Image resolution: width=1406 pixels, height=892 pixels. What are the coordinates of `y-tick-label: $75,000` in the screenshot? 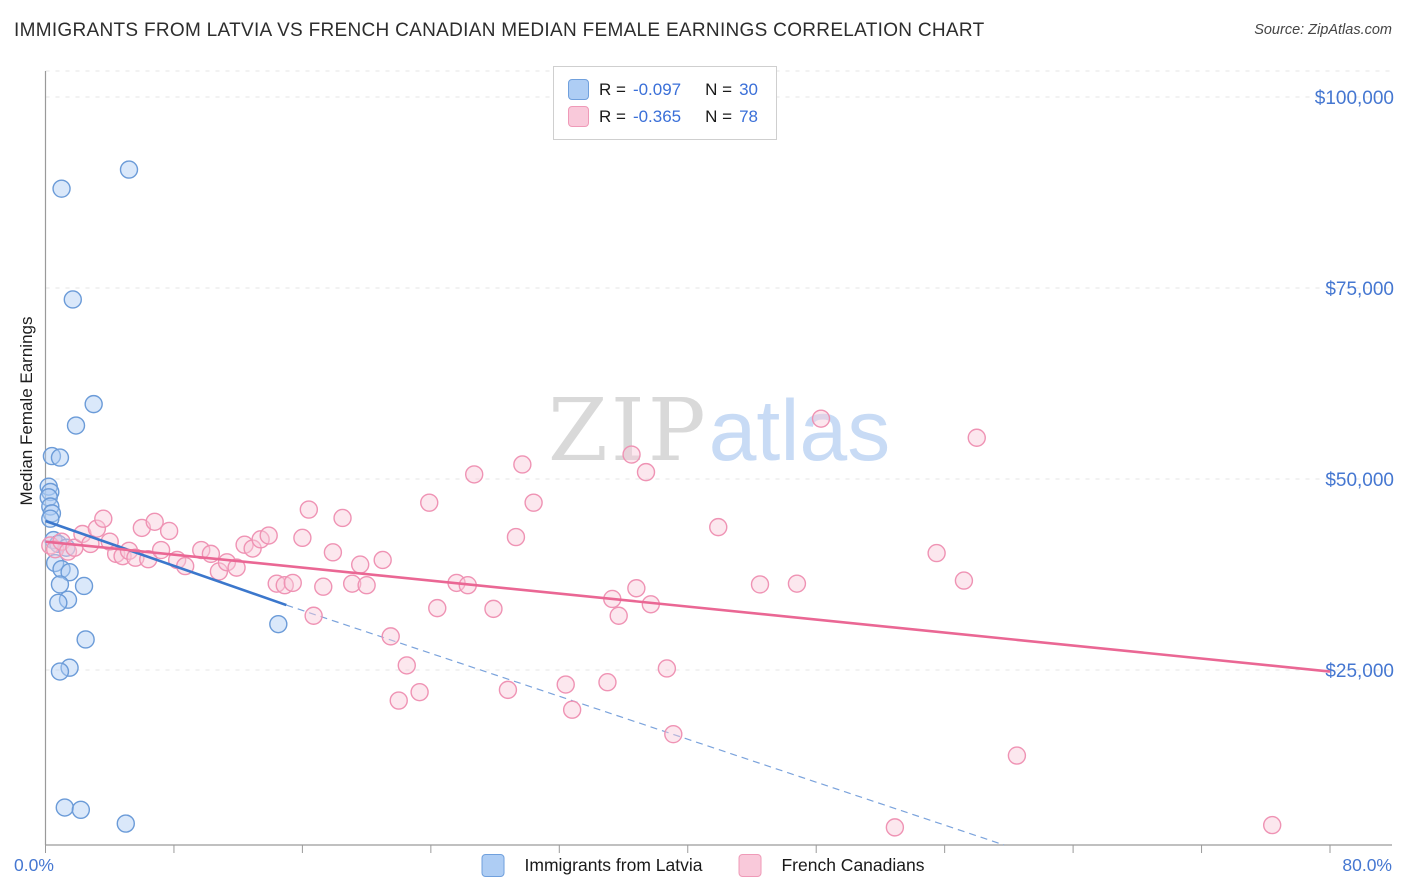 It's located at (1359, 289).